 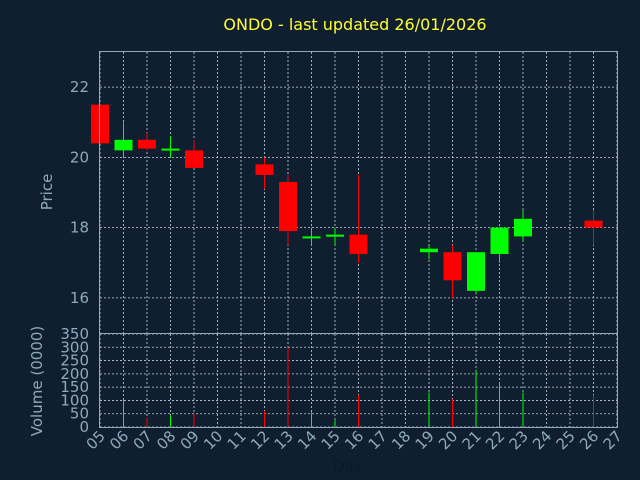 What do you see at coordinates (425, 440) in the screenshot?
I see `x-tick-label: 19` at bounding box center [425, 440].